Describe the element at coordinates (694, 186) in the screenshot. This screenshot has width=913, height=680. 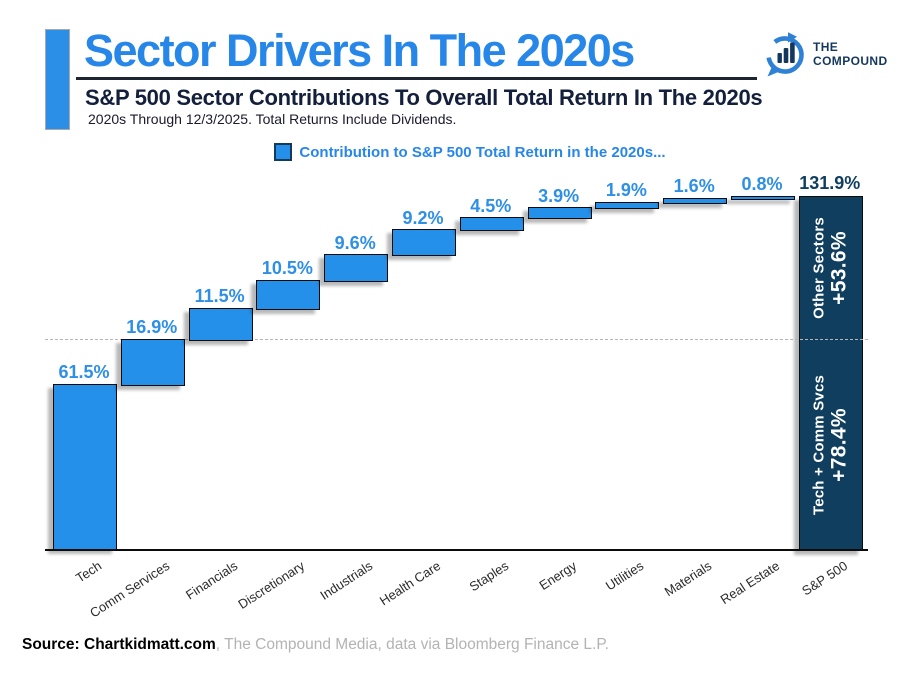
I see `bar-value-label: 1.6%` at that location.